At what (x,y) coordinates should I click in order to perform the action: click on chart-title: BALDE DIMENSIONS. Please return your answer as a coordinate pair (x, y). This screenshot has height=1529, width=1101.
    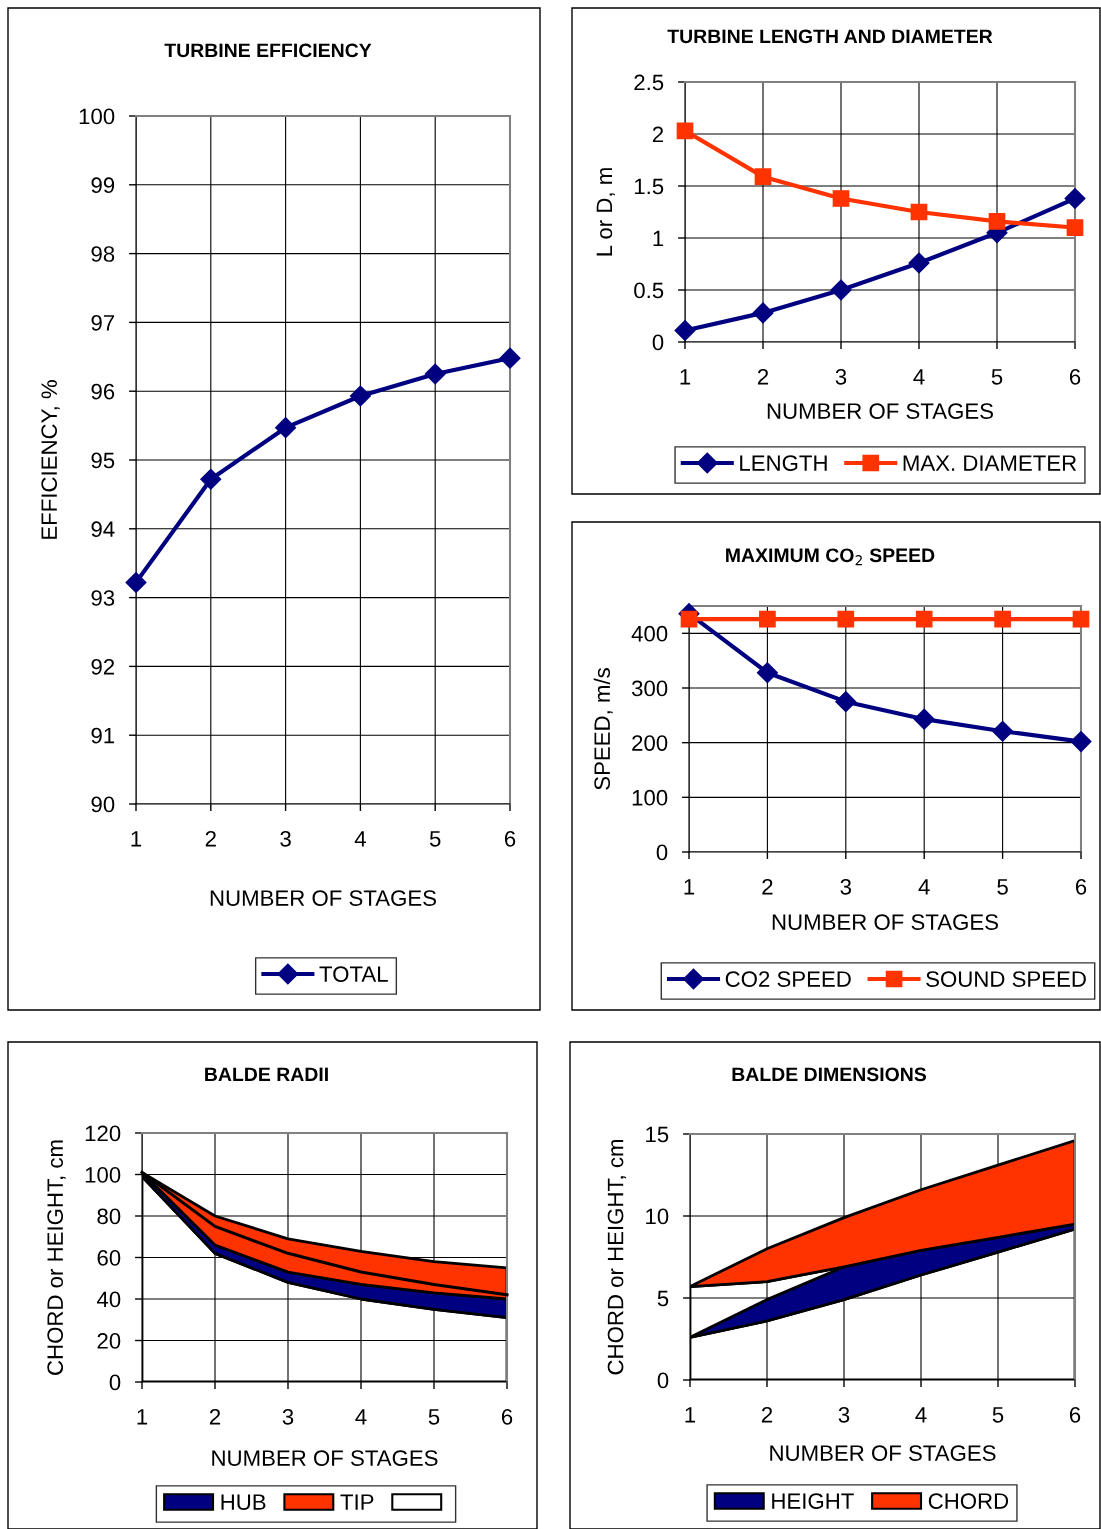
    Looking at the image, I should click on (829, 1074).